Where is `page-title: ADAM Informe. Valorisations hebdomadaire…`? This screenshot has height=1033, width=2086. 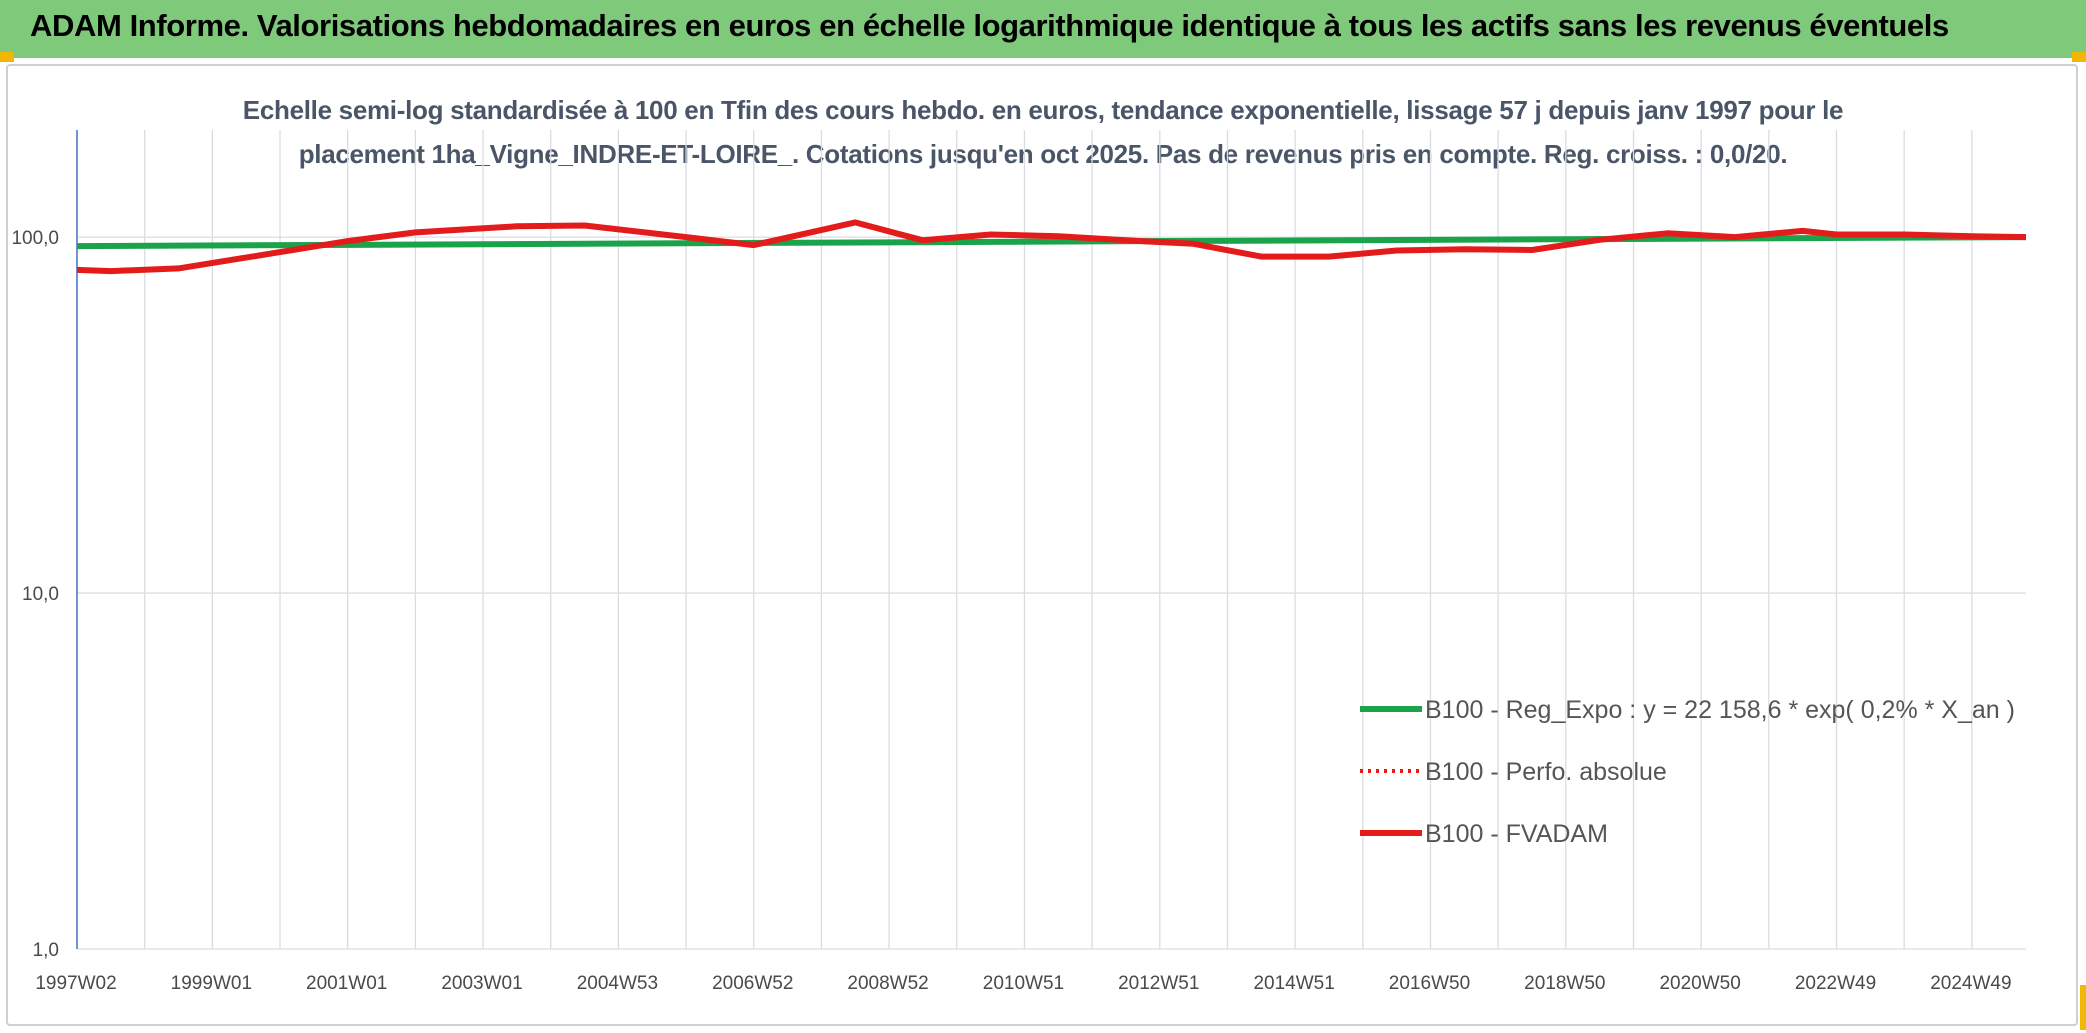 page-title: ADAM Informe. Valorisations hebdomadaire… is located at coordinates (989, 25).